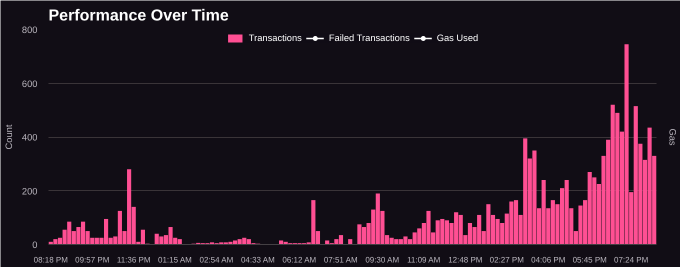 The height and width of the screenshot is (267, 680). What do you see at coordinates (133, 260) in the screenshot?
I see `x-tick-label: 11:36 PM` at bounding box center [133, 260].